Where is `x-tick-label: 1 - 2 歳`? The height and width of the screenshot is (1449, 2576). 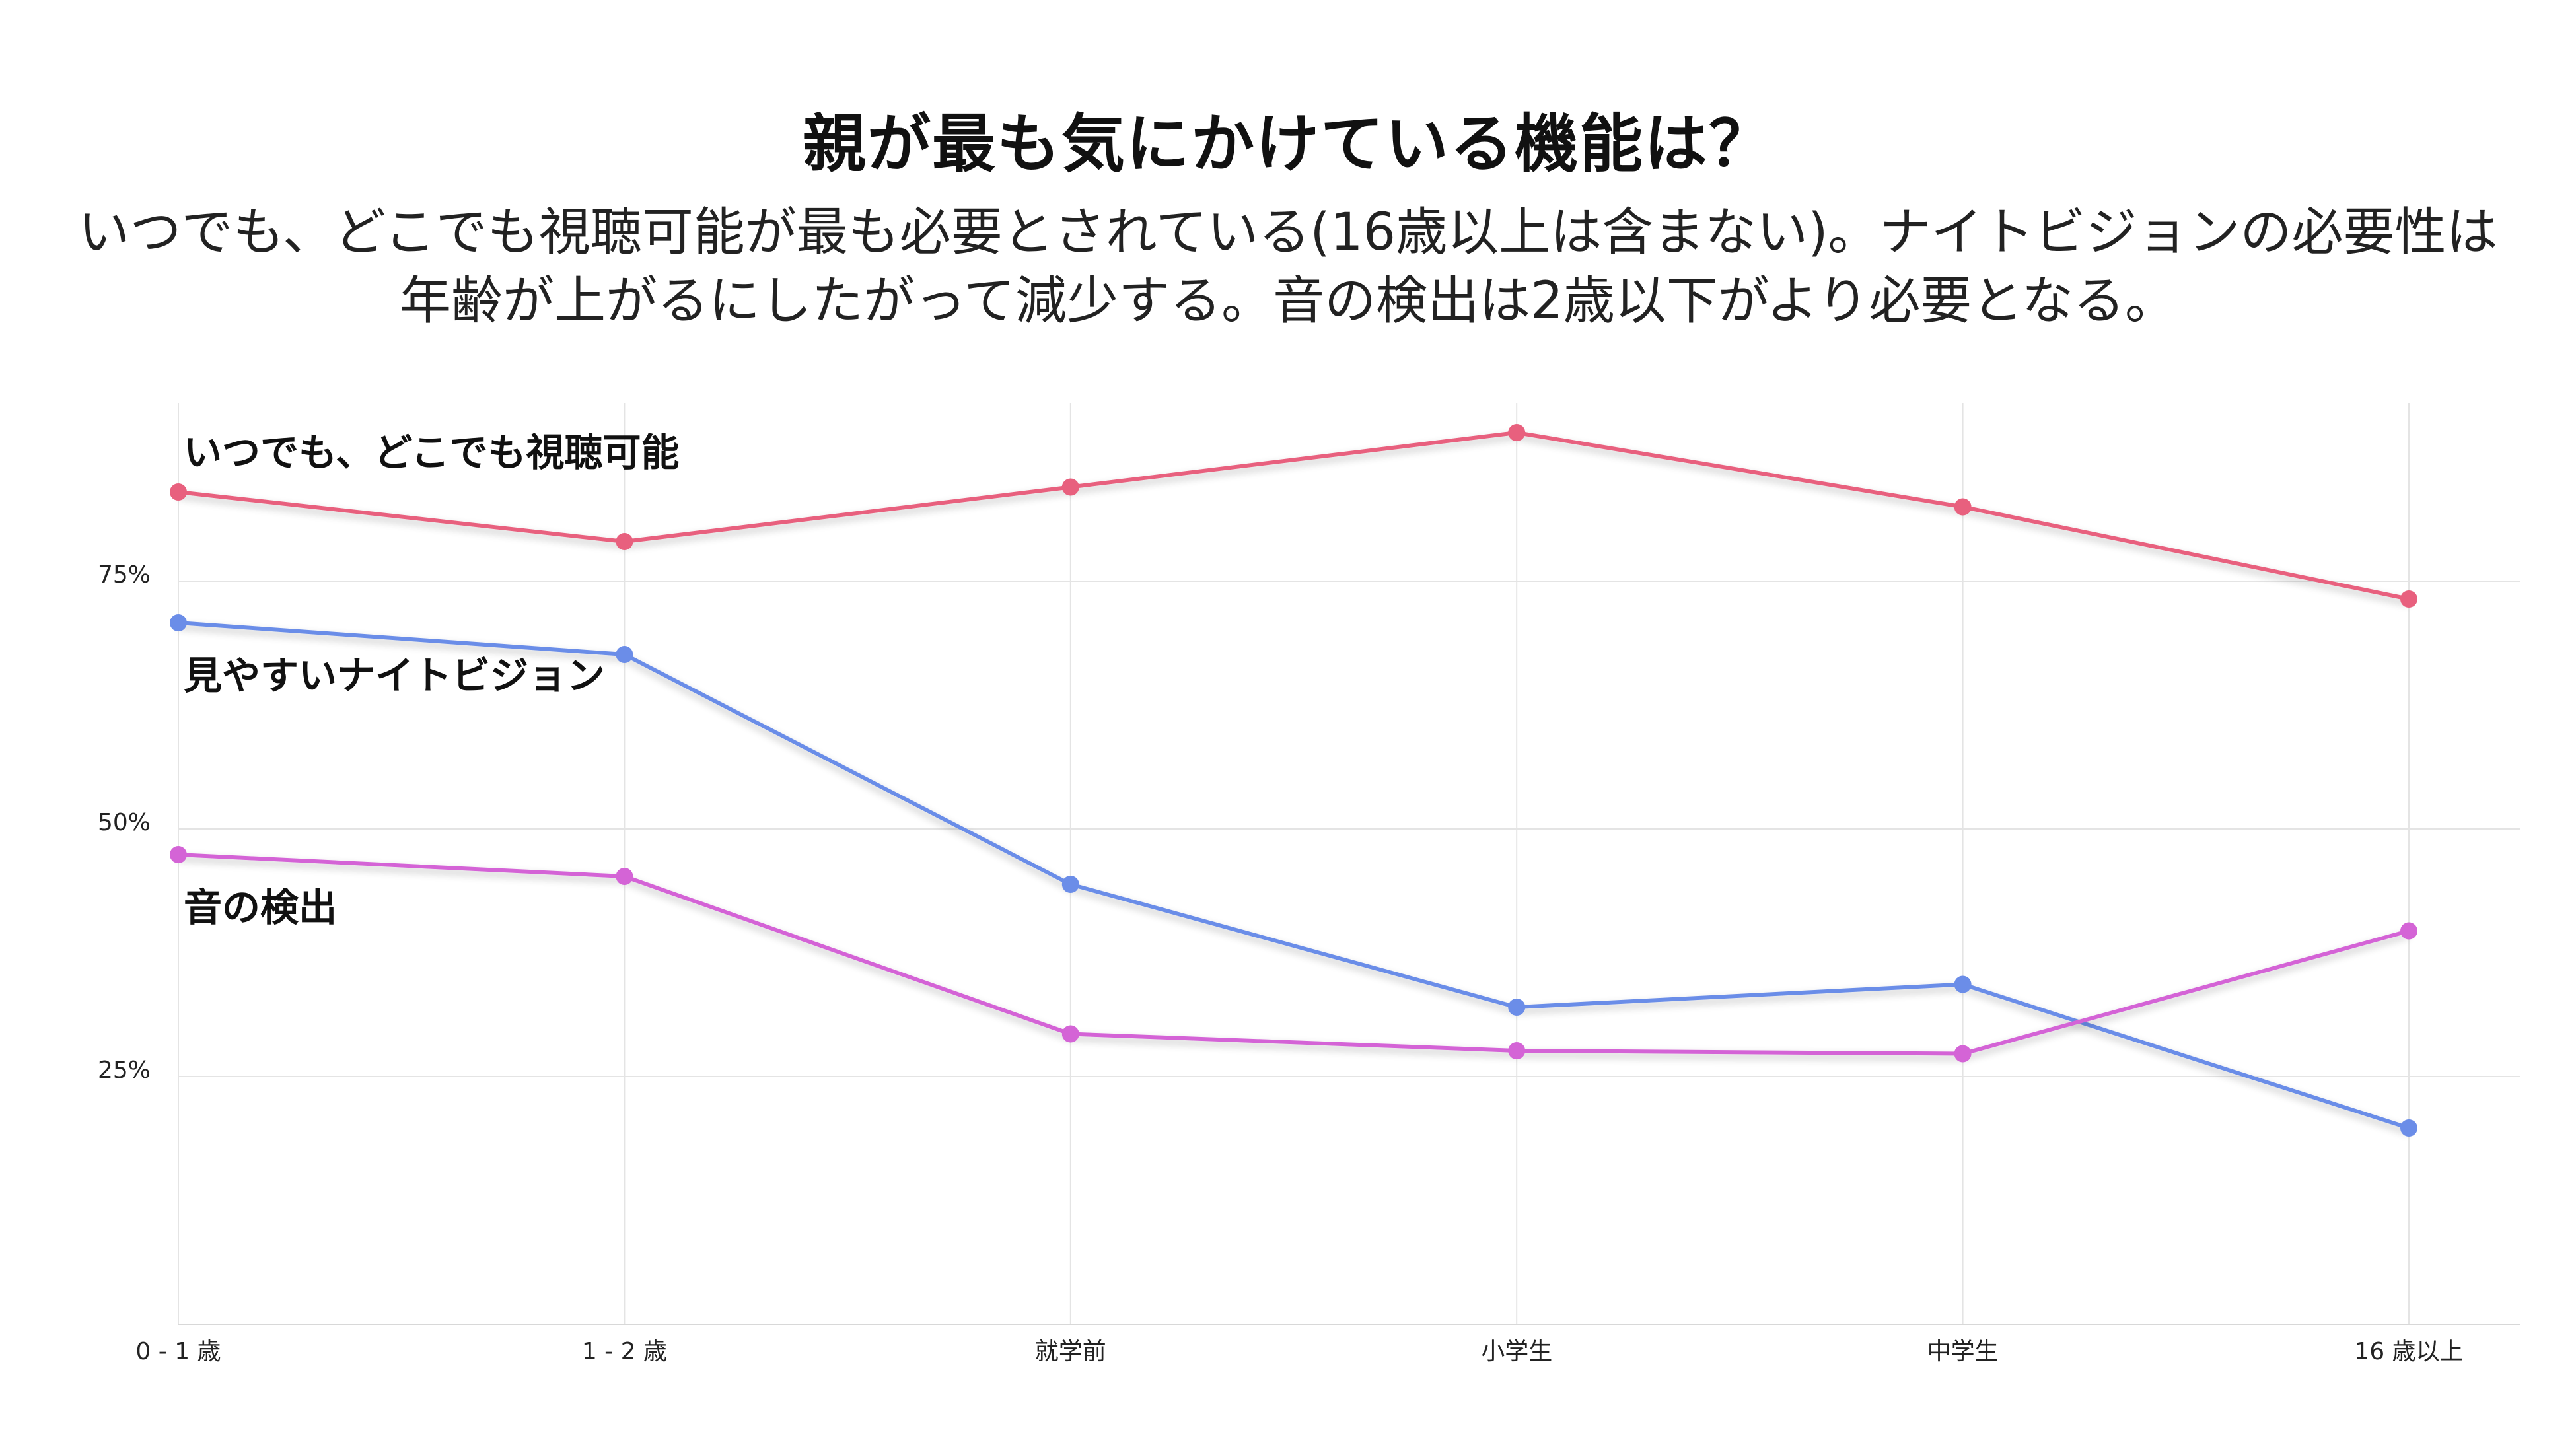 x-tick-label: 1 - 2 歳 is located at coordinates (624, 1352).